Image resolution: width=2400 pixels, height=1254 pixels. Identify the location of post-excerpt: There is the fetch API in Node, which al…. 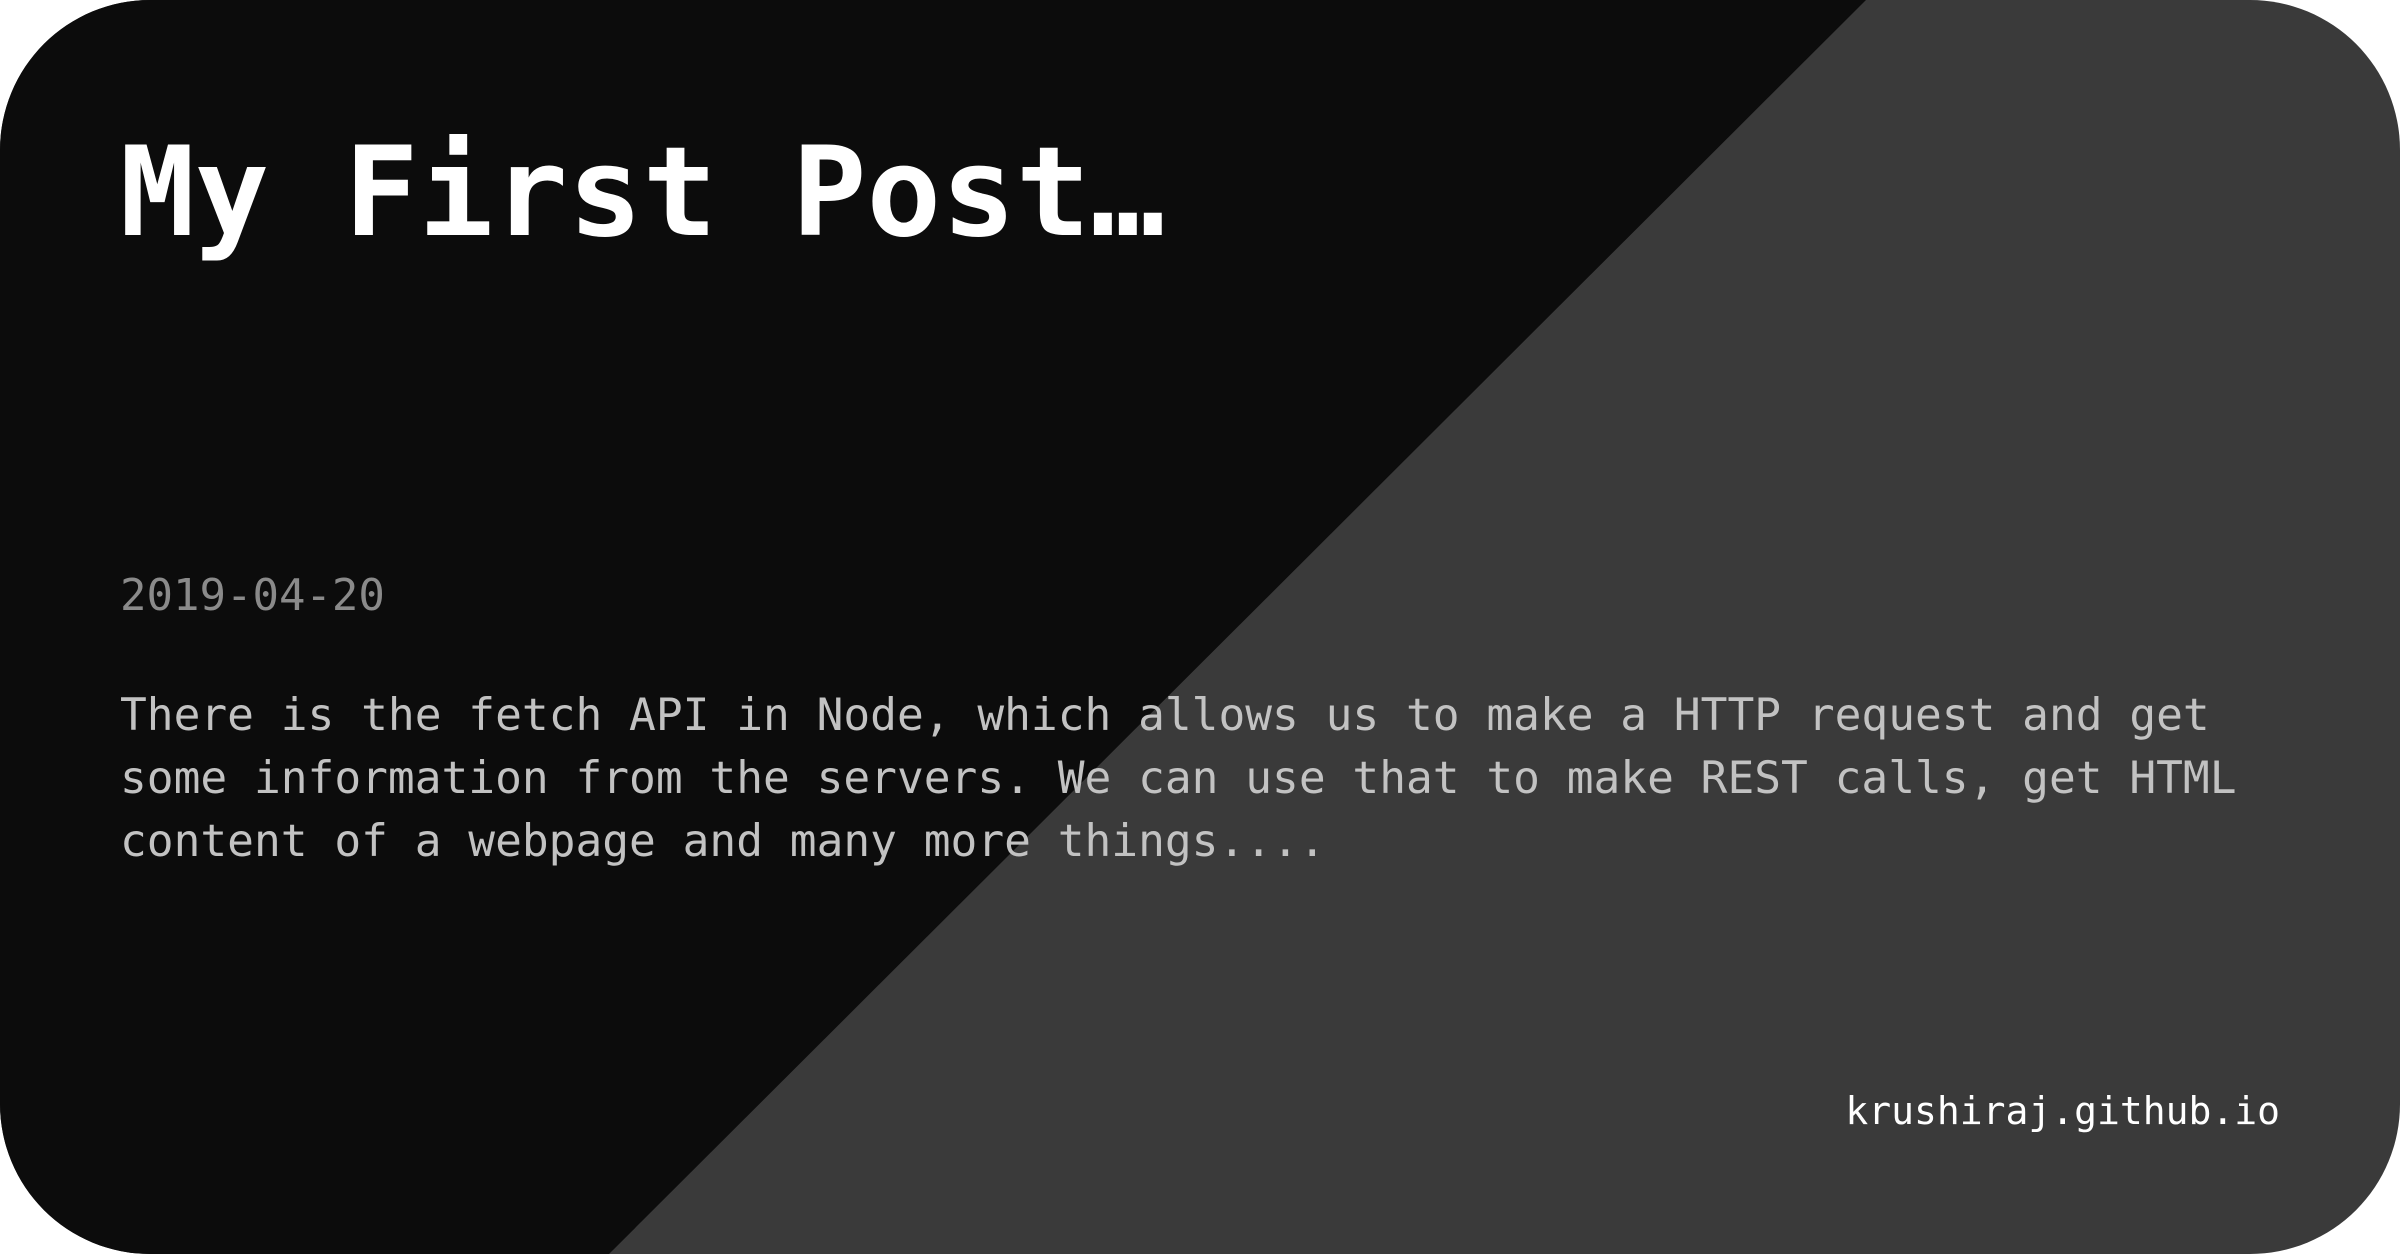
(1178, 778).